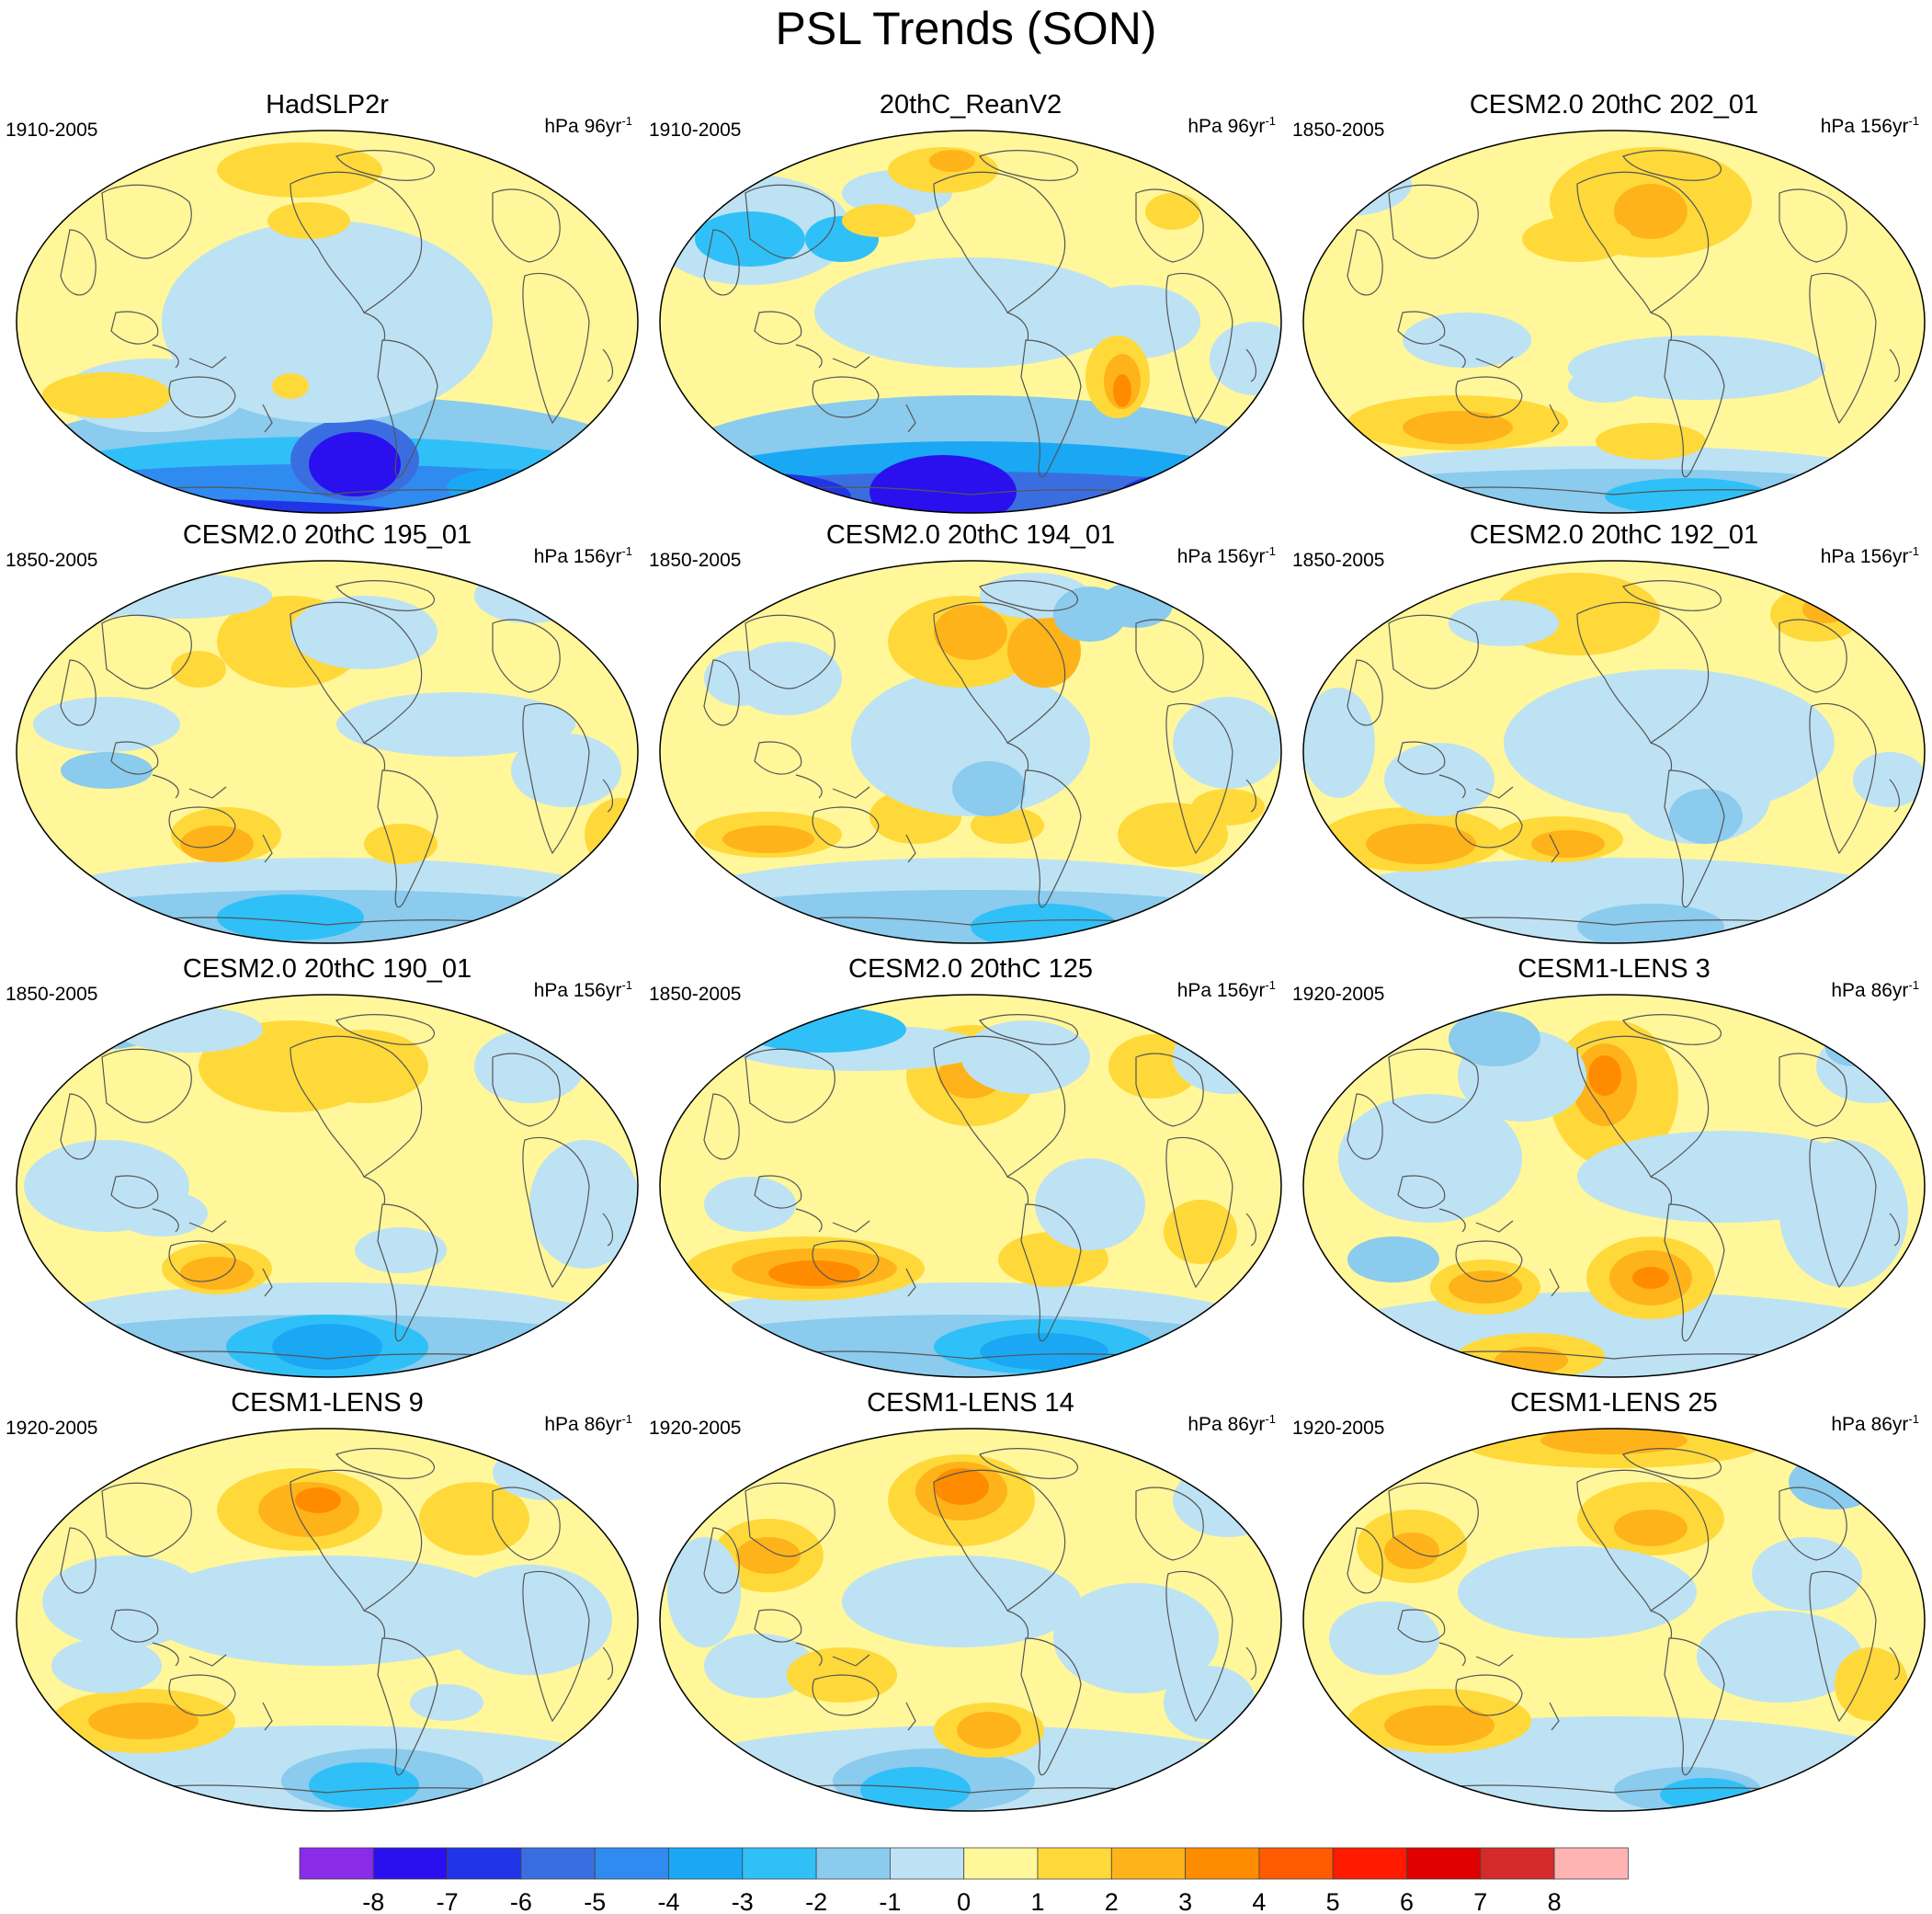 The height and width of the screenshot is (1914, 1932). I want to click on map-panel: CESM2.0 20thC 125 1850-2005 hPa 156yr-1, so click(971, 1170).